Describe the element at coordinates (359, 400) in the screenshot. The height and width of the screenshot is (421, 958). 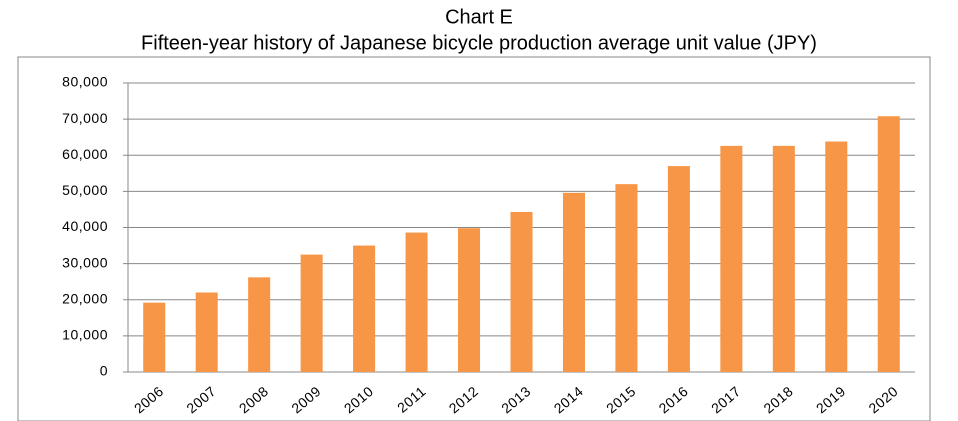
I see `x-tick-label: 2010` at that location.